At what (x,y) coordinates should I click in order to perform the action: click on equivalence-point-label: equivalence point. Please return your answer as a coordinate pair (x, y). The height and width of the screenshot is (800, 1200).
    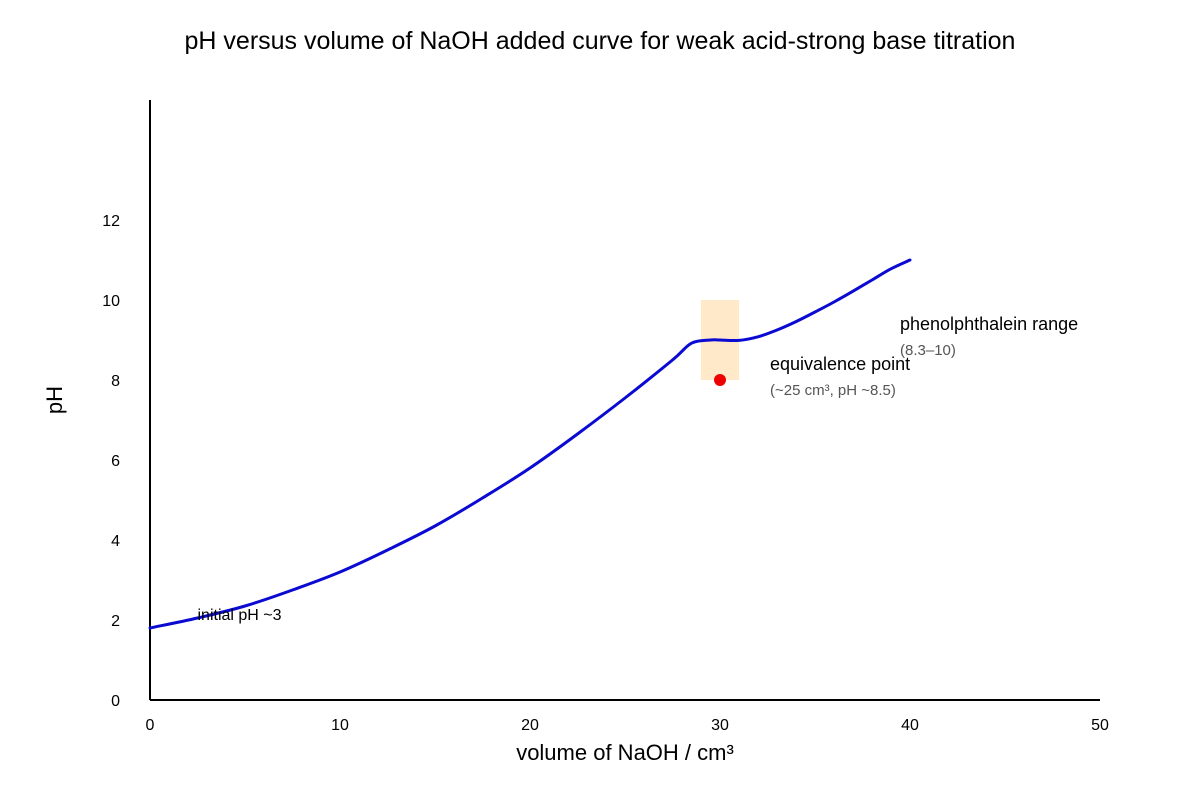
    Looking at the image, I should click on (840, 364).